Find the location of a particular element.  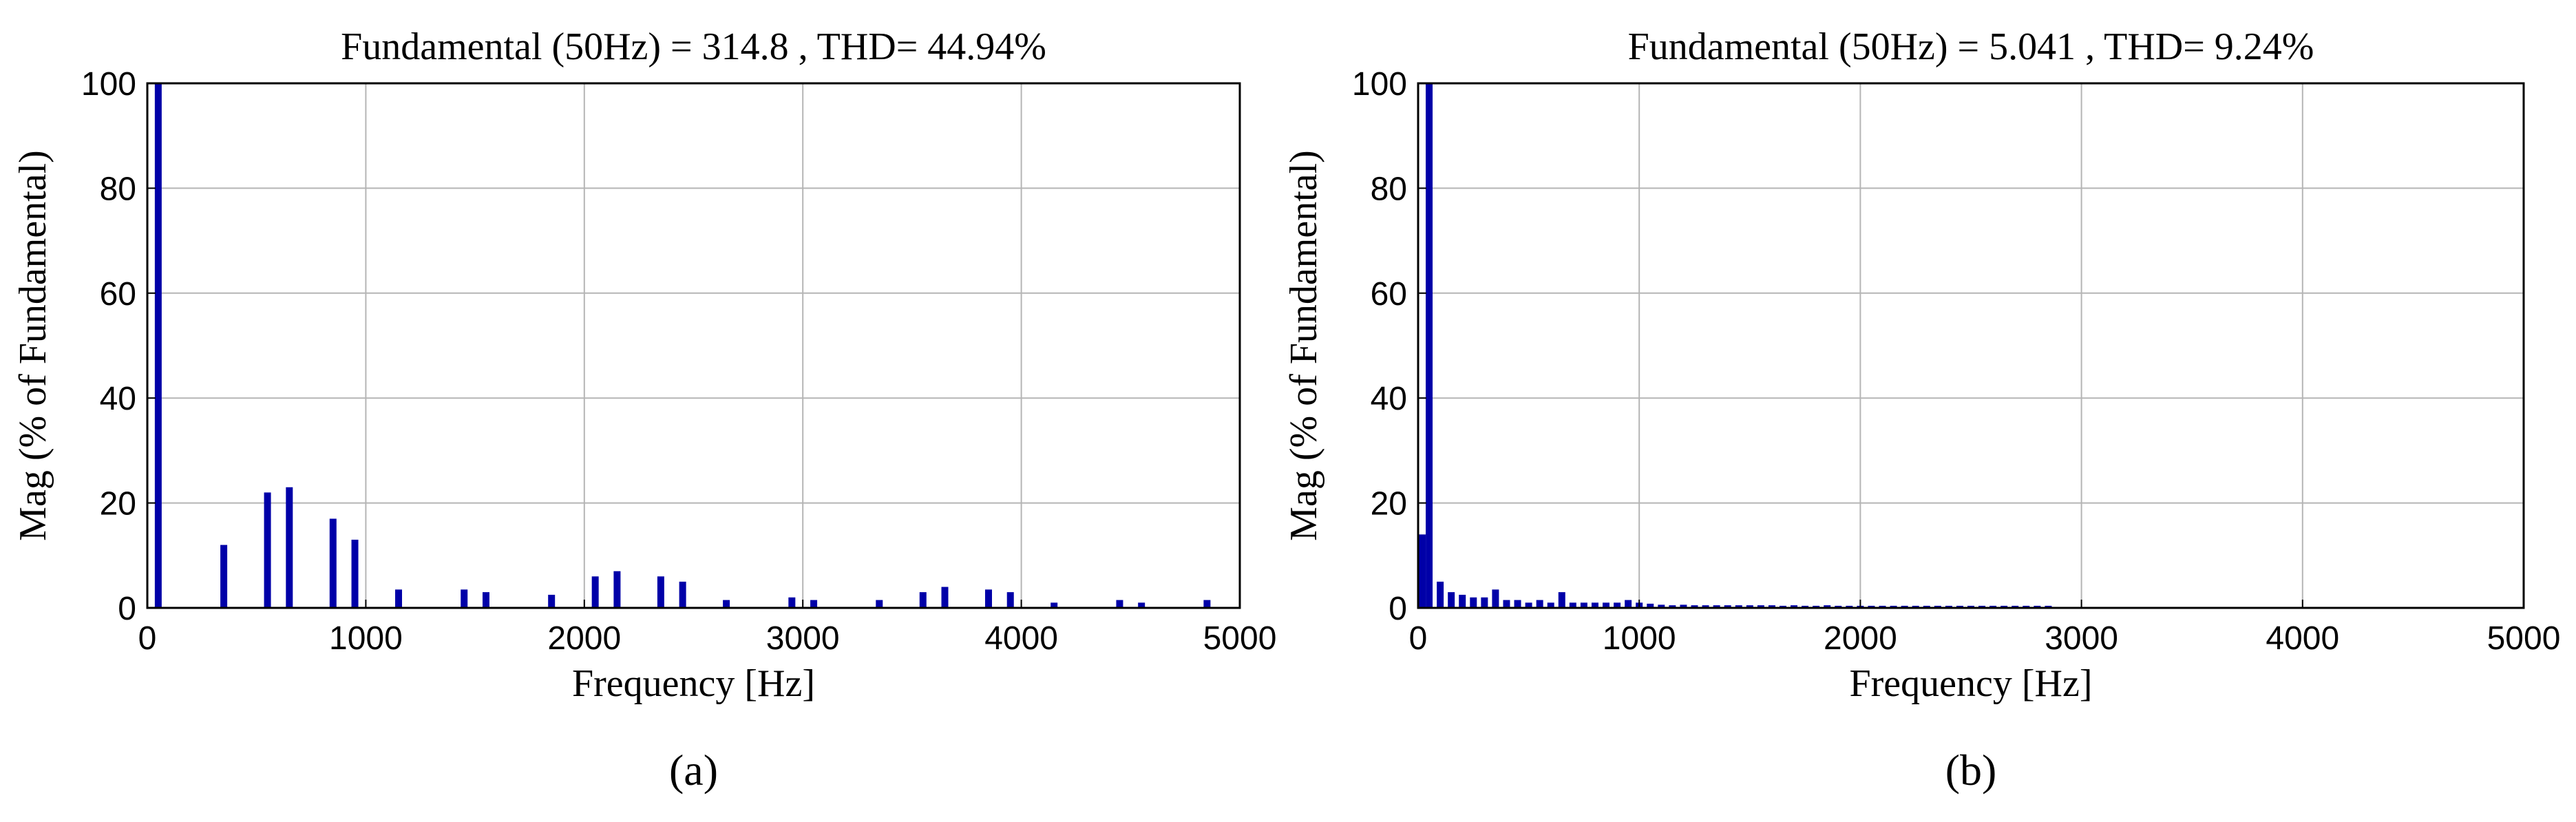

y-tick-label: 60 is located at coordinates (1389, 294).